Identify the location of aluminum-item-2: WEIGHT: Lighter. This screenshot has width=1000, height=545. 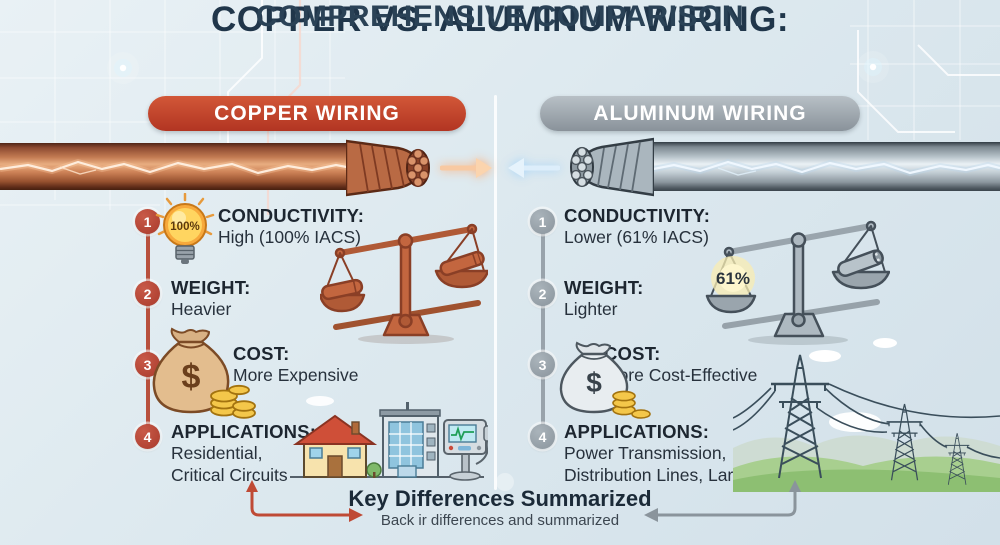
(604, 299).